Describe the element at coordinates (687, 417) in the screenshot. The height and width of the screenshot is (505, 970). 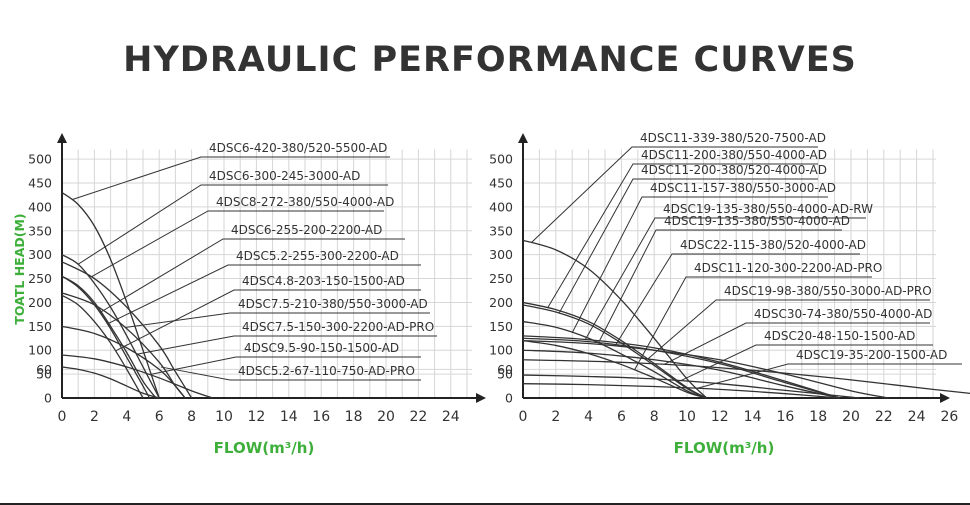
I see `x-tick-label: 10` at that location.